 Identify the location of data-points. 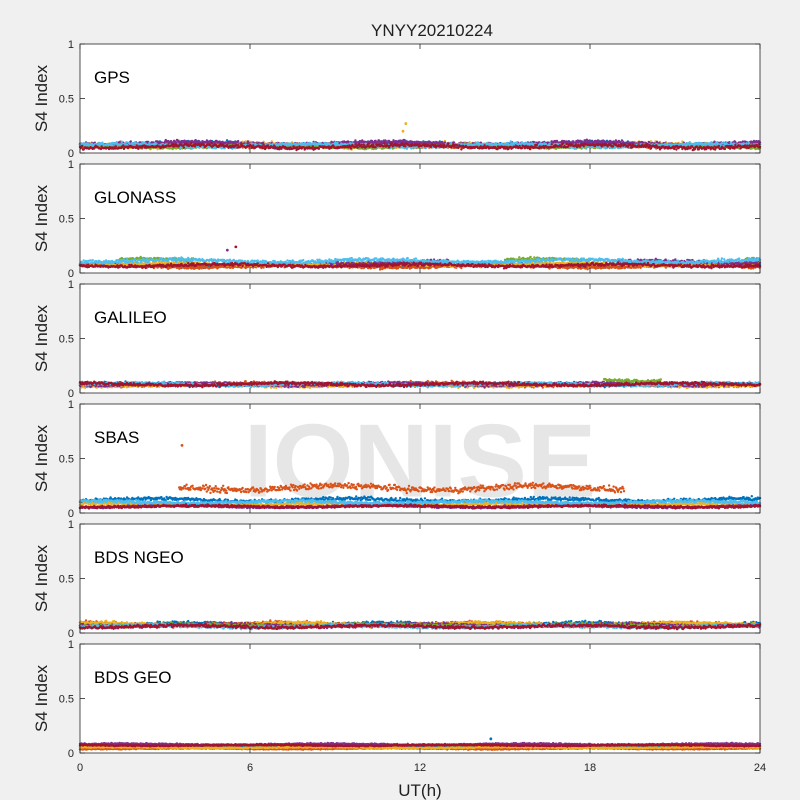
(420, 137).